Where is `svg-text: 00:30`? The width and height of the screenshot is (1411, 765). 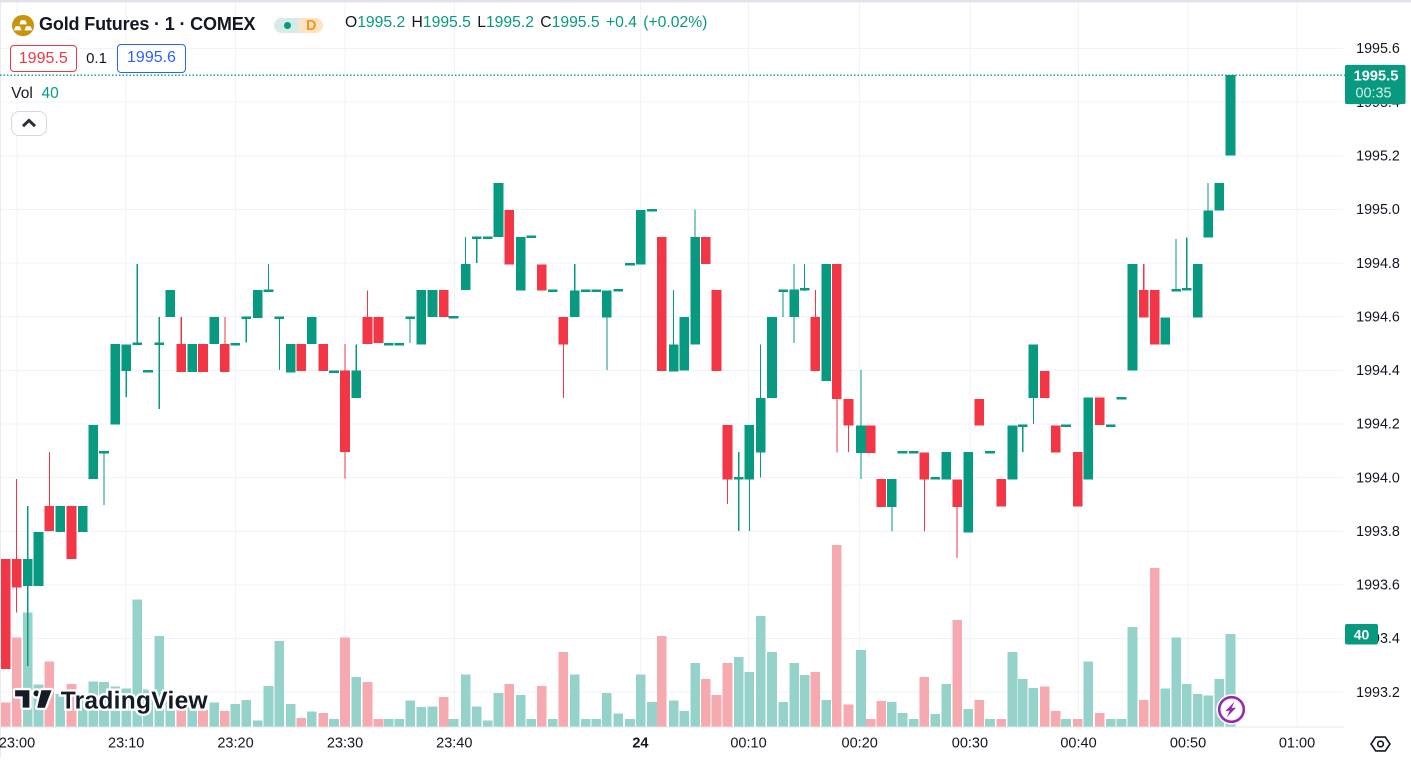 svg-text: 00:30 is located at coordinates (970, 744).